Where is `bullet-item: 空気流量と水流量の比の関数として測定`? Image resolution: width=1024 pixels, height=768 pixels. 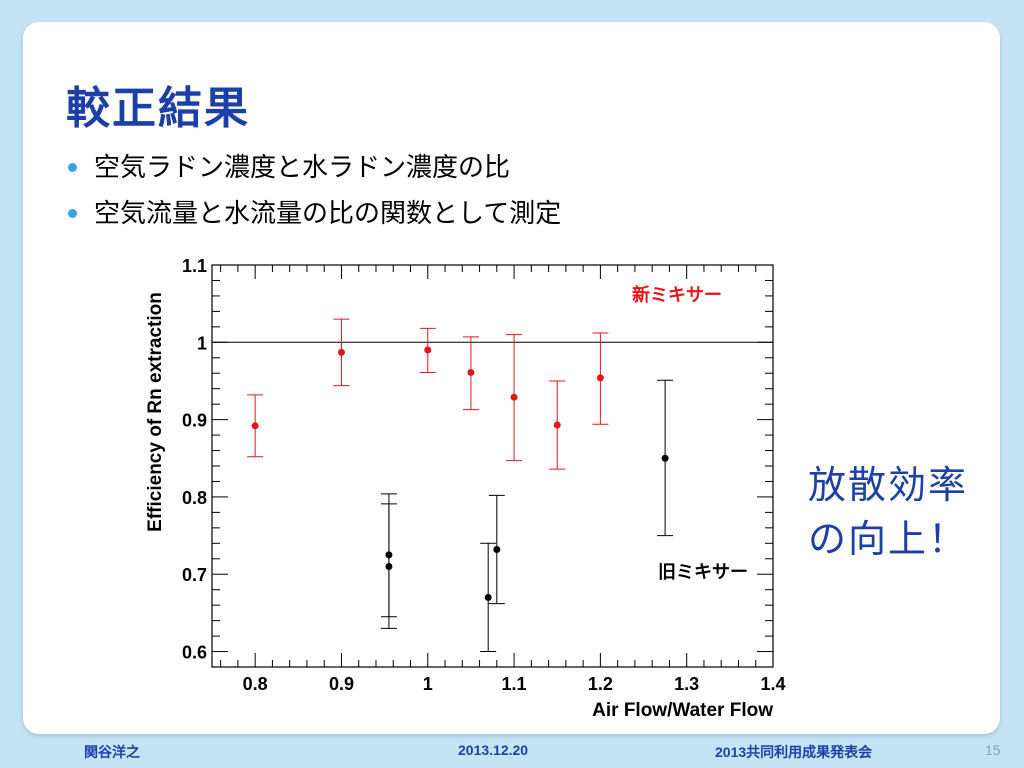 bullet-item: 空気流量と水流量の比の関数として測定 is located at coordinates (313, 217).